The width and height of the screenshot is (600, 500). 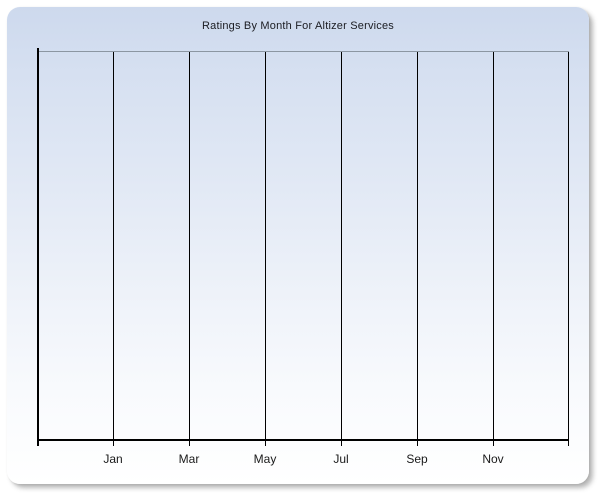 What do you see at coordinates (113, 459) in the screenshot?
I see `x-axis-tick-label: Jan` at bounding box center [113, 459].